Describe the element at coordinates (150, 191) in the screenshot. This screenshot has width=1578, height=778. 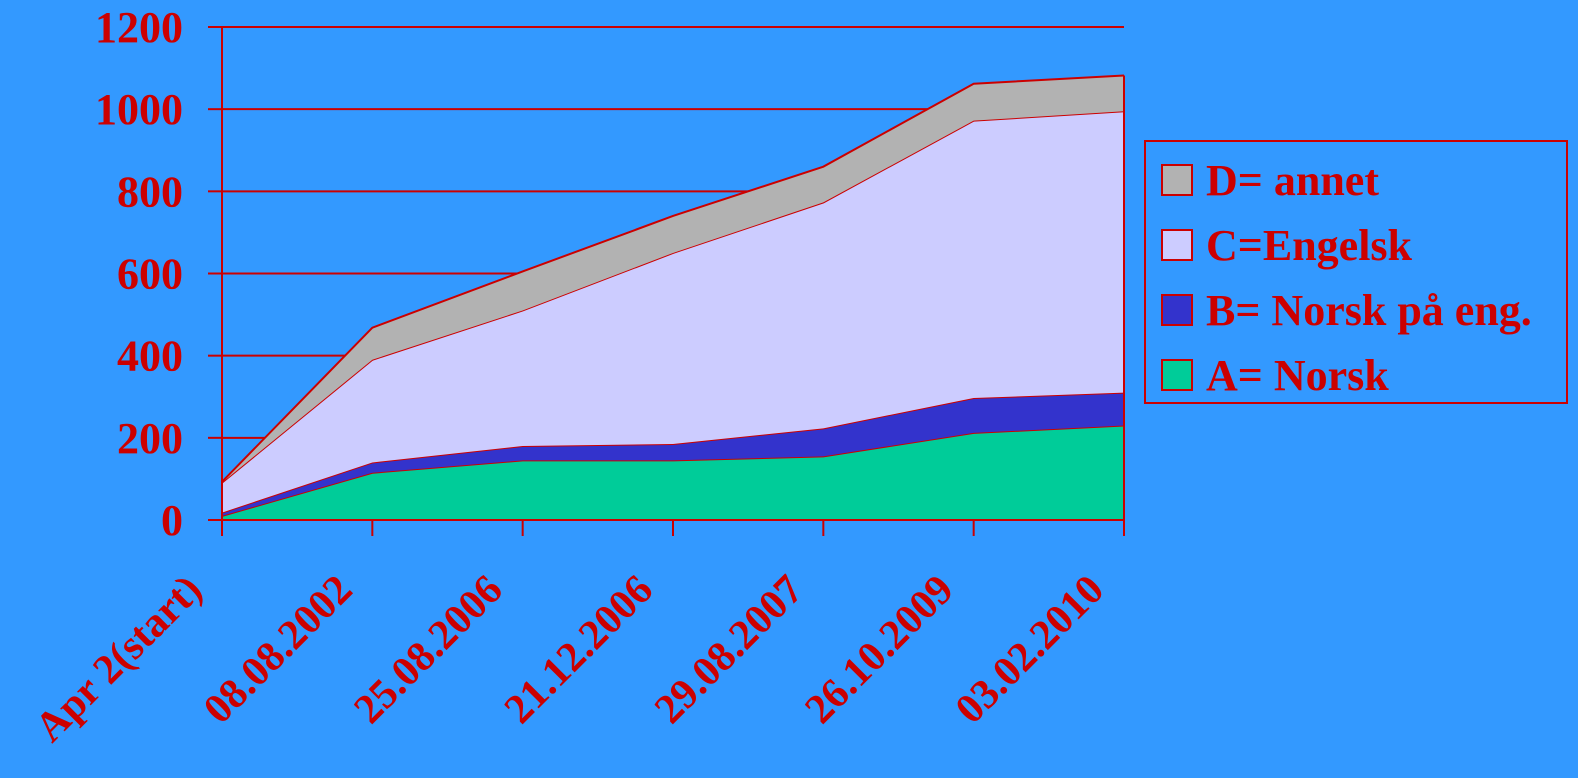
I see `y-tick-label: 800` at that location.